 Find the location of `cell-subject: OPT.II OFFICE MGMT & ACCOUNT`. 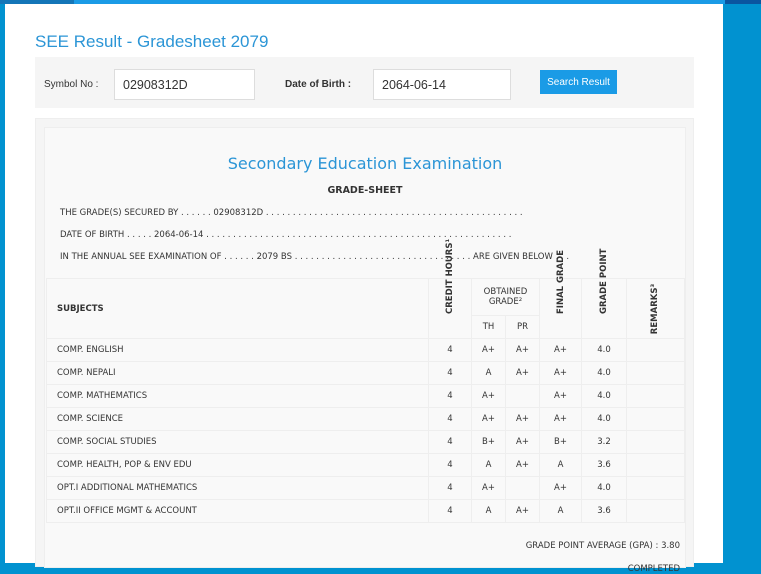

cell-subject: OPT.II OFFICE MGMT & ACCOUNT is located at coordinates (237, 511).